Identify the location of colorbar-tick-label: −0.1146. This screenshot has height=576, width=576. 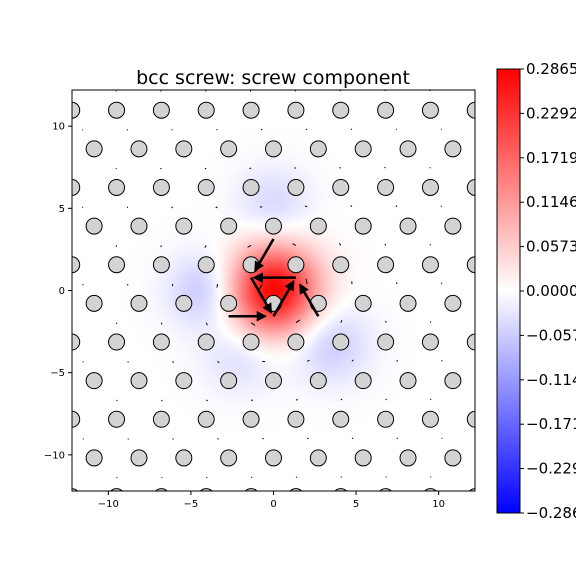
(551, 380).